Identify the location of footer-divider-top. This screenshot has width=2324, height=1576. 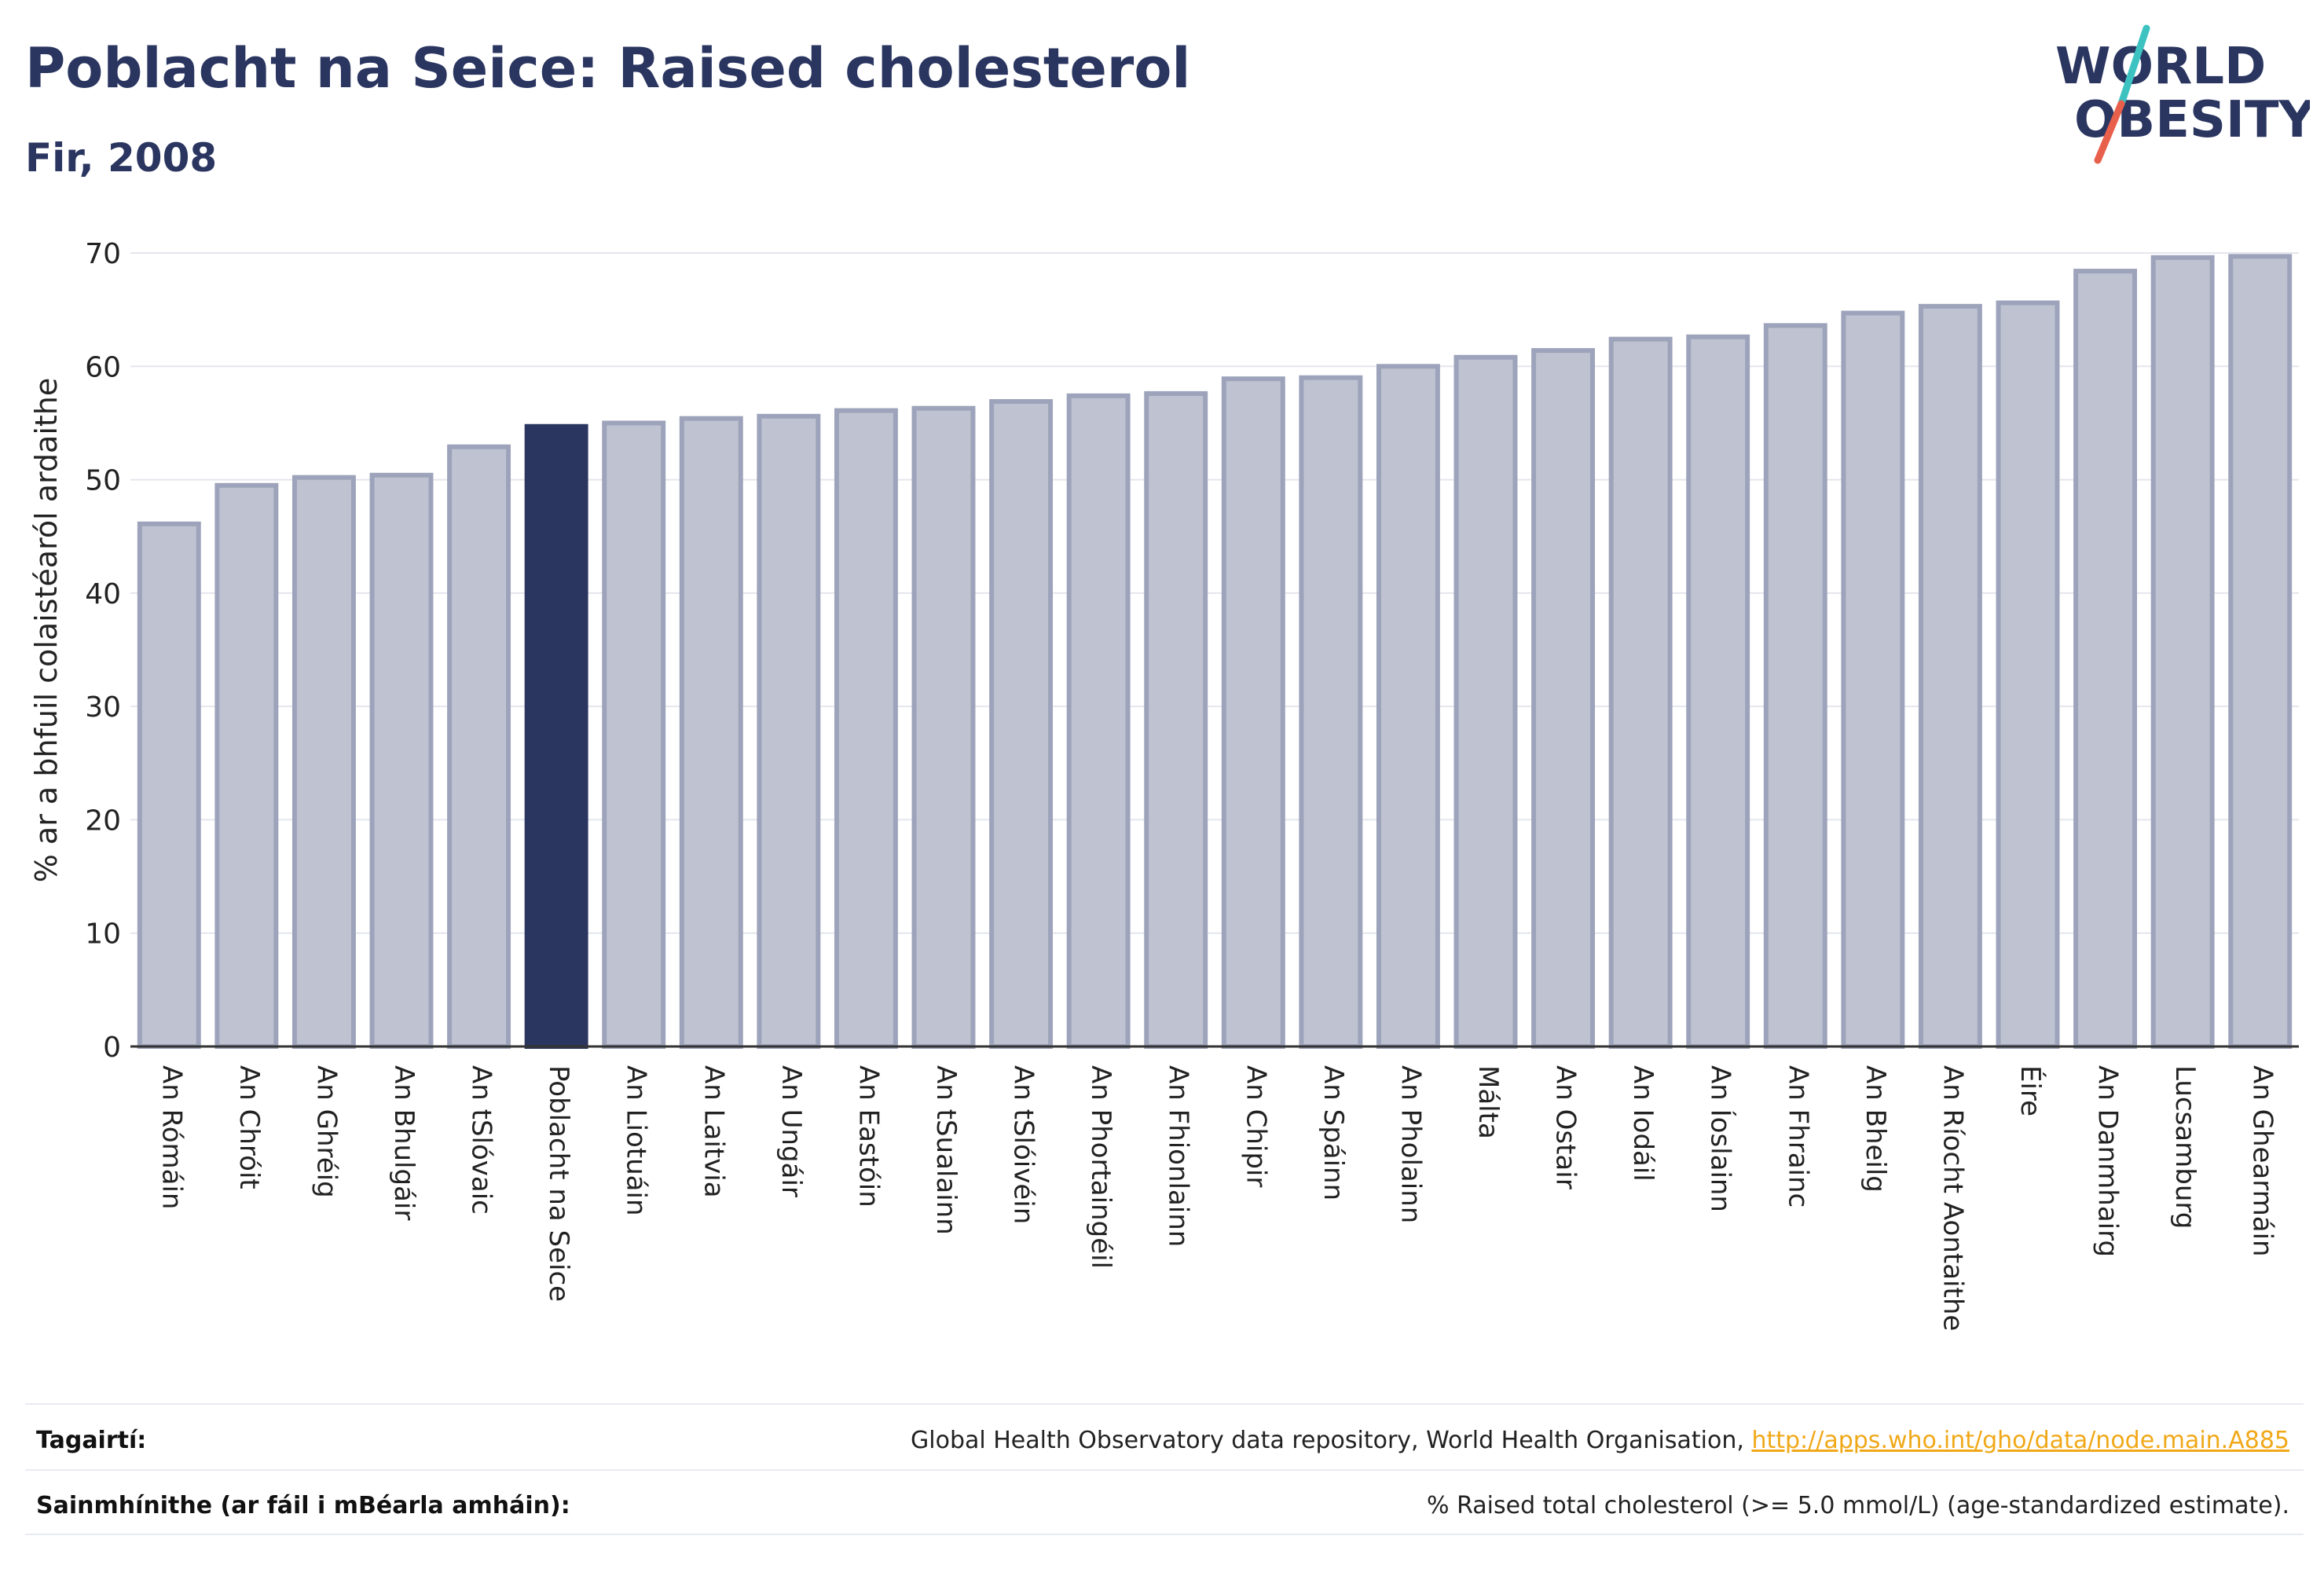
(1164, 1404).